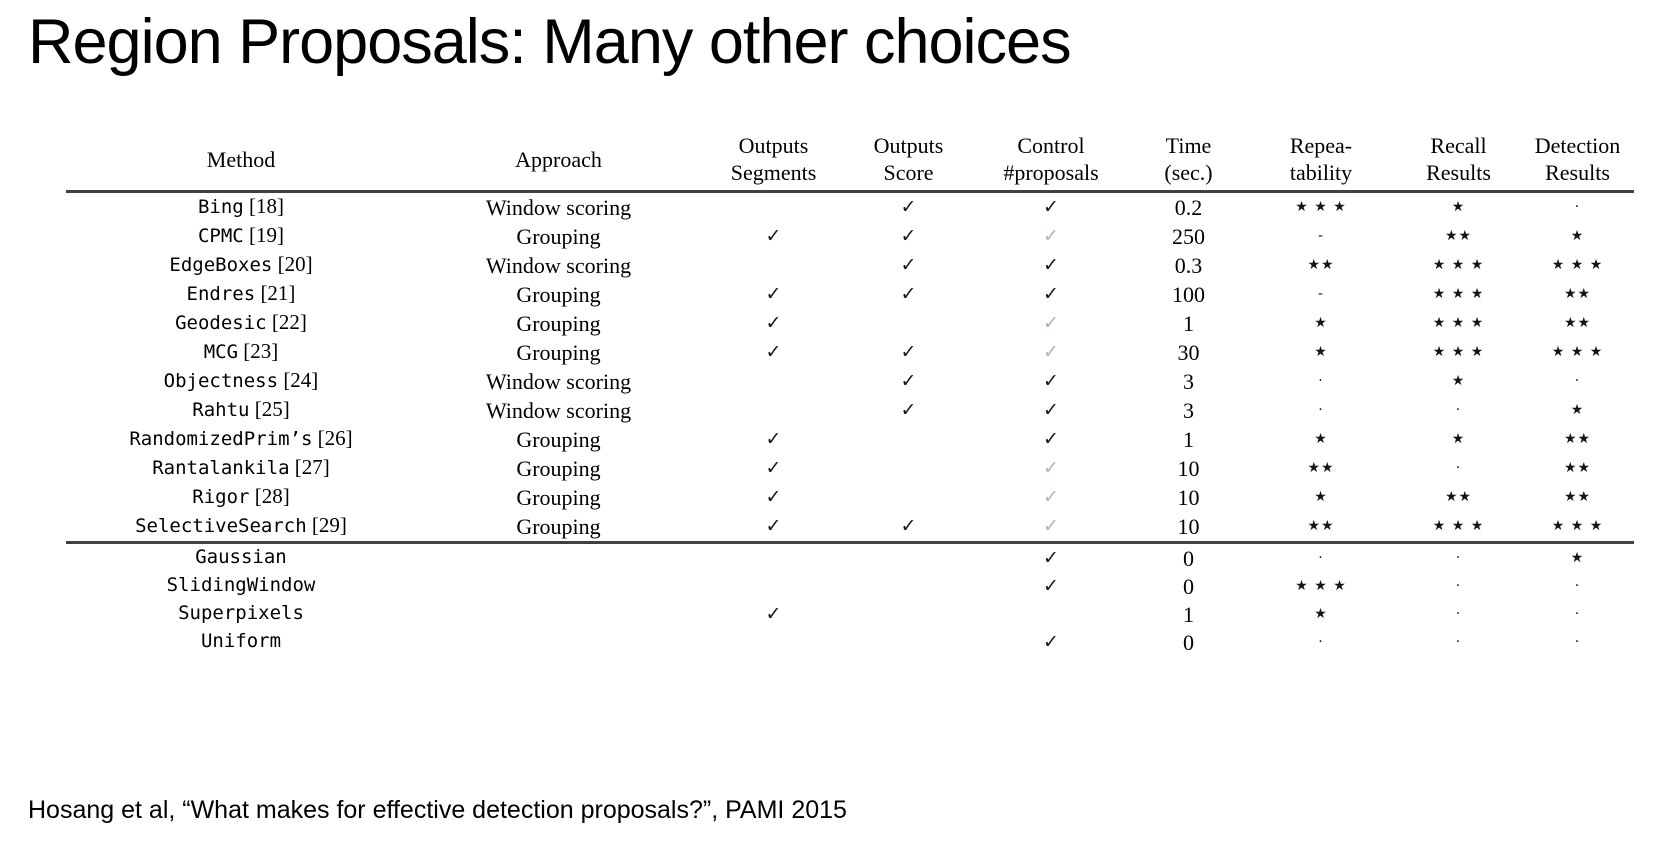  What do you see at coordinates (1321, 613) in the screenshot?
I see `repeatability-cell: ★` at bounding box center [1321, 613].